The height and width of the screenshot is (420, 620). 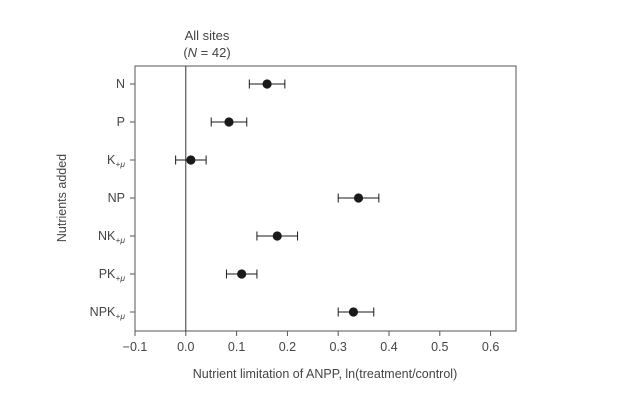 What do you see at coordinates (439, 347) in the screenshot?
I see `x-tick-label: 0.5` at bounding box center [439, 347].